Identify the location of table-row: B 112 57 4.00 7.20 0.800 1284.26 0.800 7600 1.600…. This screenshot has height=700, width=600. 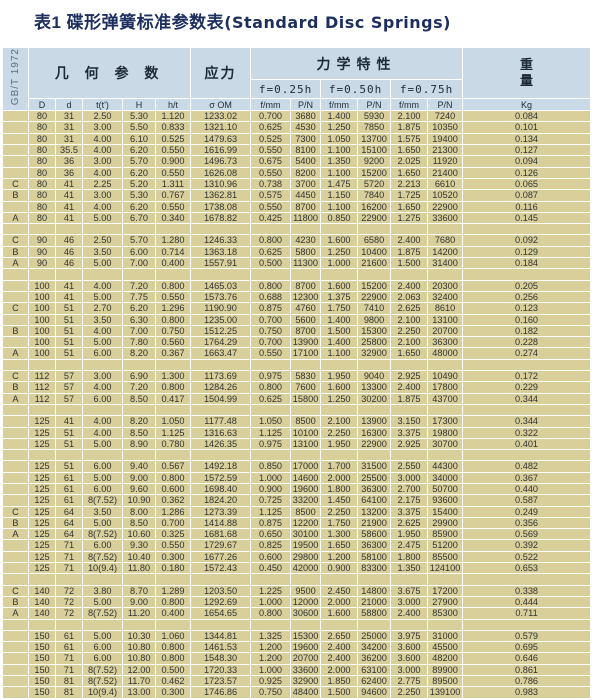
(297, 387).